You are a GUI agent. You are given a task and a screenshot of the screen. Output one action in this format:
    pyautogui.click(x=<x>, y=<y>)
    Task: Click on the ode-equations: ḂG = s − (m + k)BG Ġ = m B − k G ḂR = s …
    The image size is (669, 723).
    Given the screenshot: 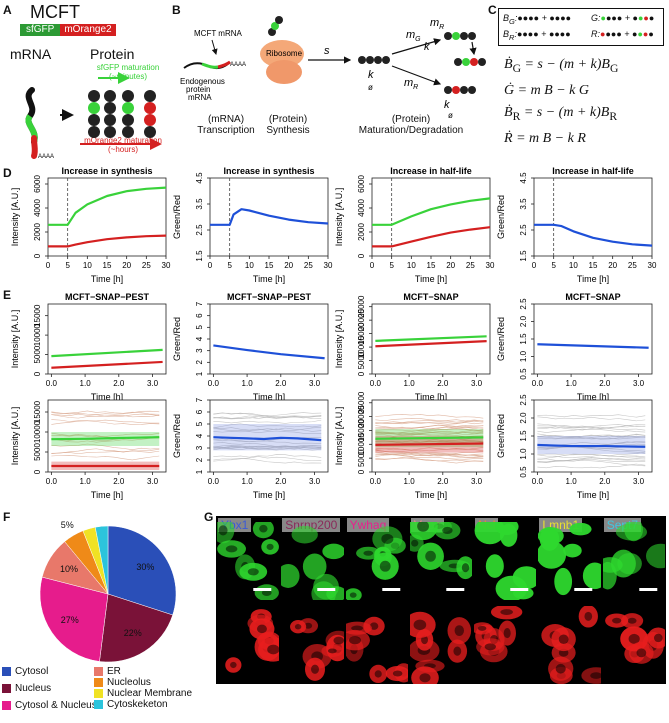 What is the action you would take?
    pyautogui.click(x=561, y=102)
    